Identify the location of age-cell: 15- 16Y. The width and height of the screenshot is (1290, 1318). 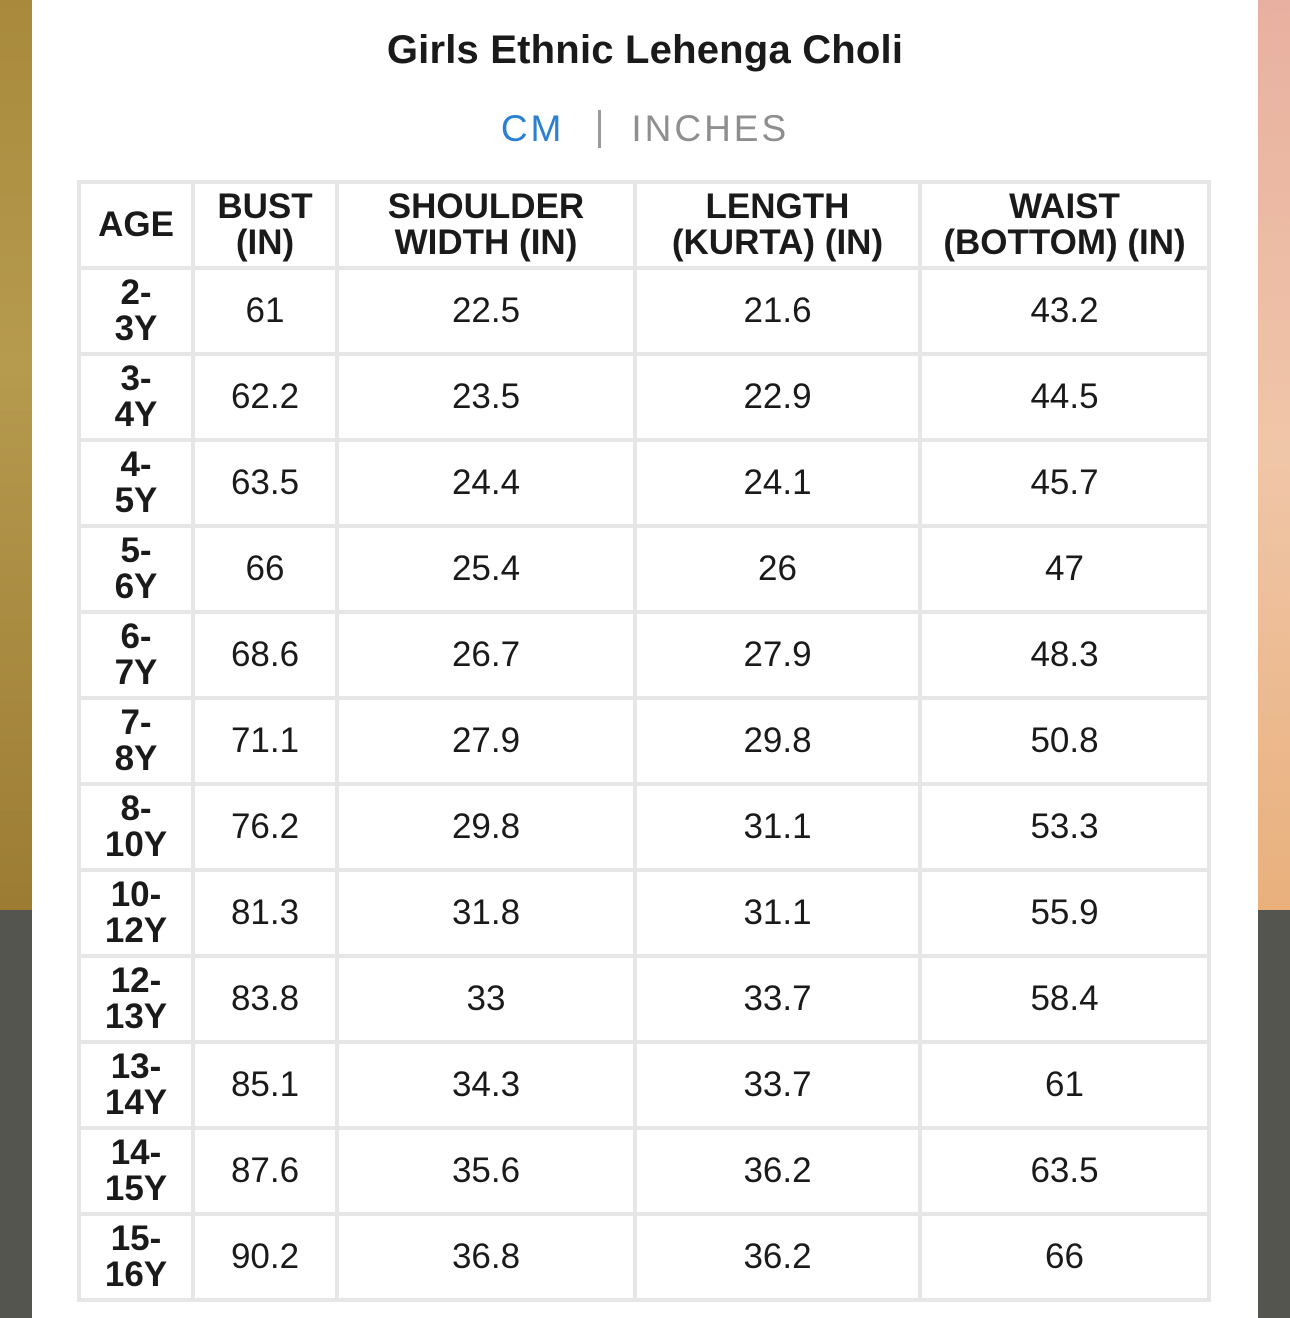
(136, 1257).